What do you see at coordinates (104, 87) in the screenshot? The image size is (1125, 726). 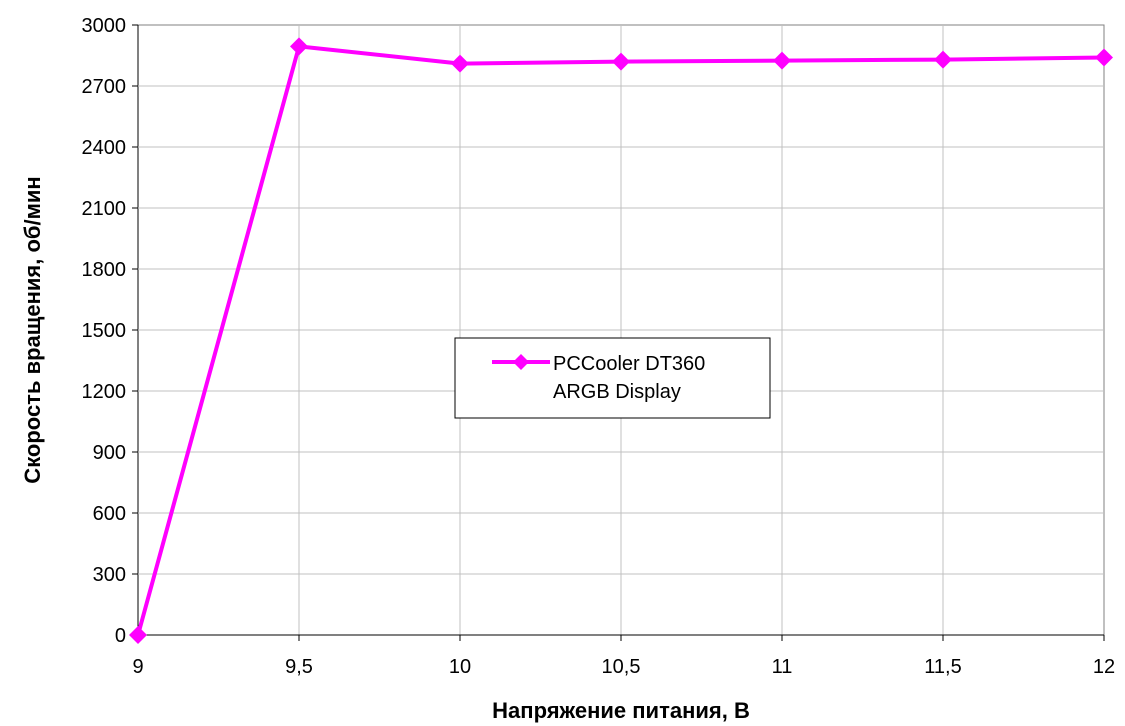 I see `y-tick-label: 2700` at bounding box center [104, 87].